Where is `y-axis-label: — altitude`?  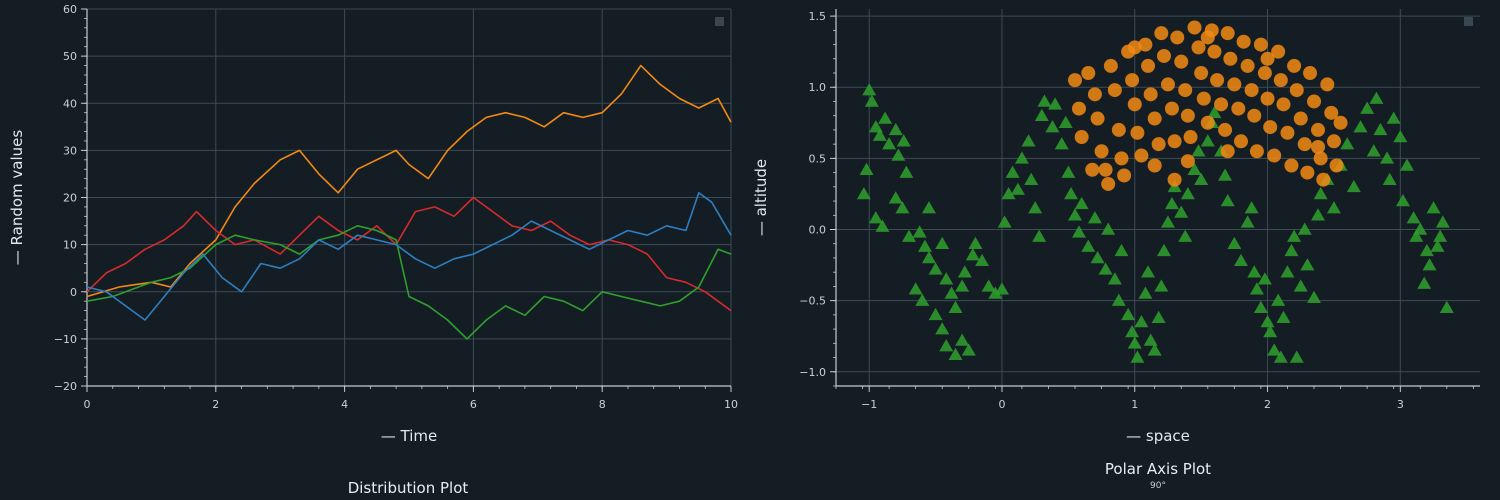
y-axis-label: — altitude is located at coordinates (761, 197).